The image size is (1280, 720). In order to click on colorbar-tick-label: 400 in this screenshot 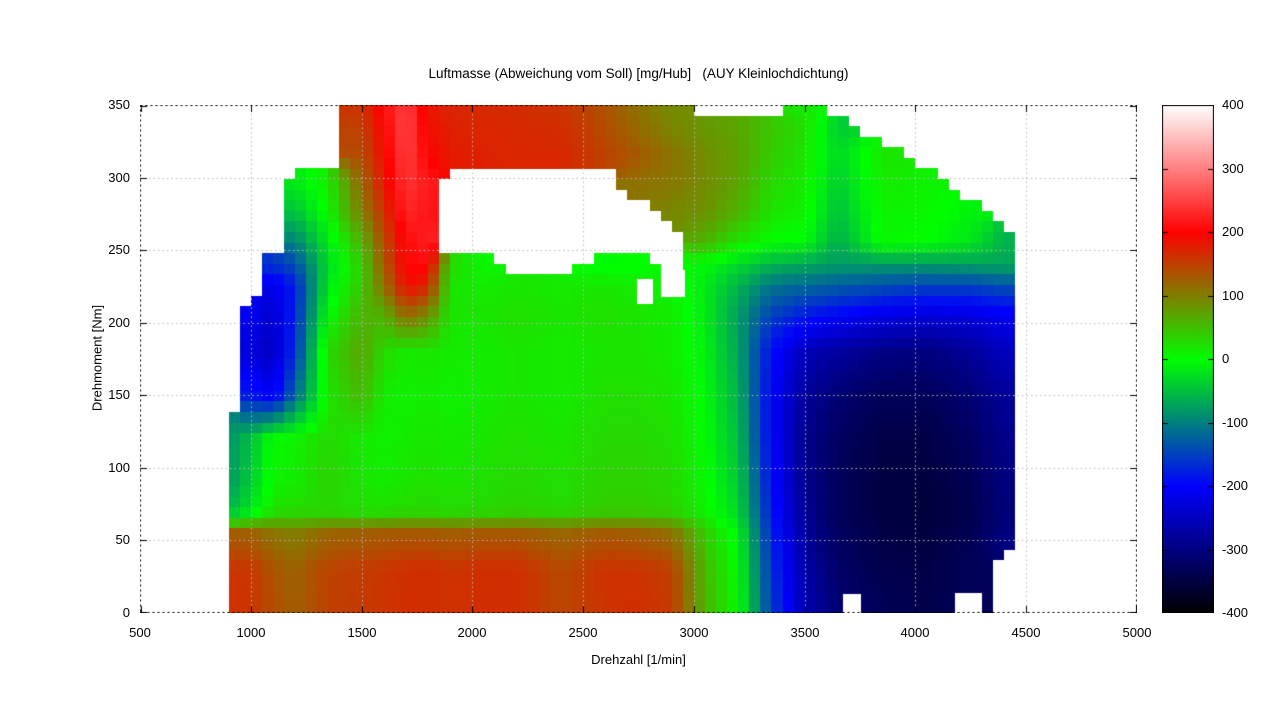, I will do `click(1233, 104)`.